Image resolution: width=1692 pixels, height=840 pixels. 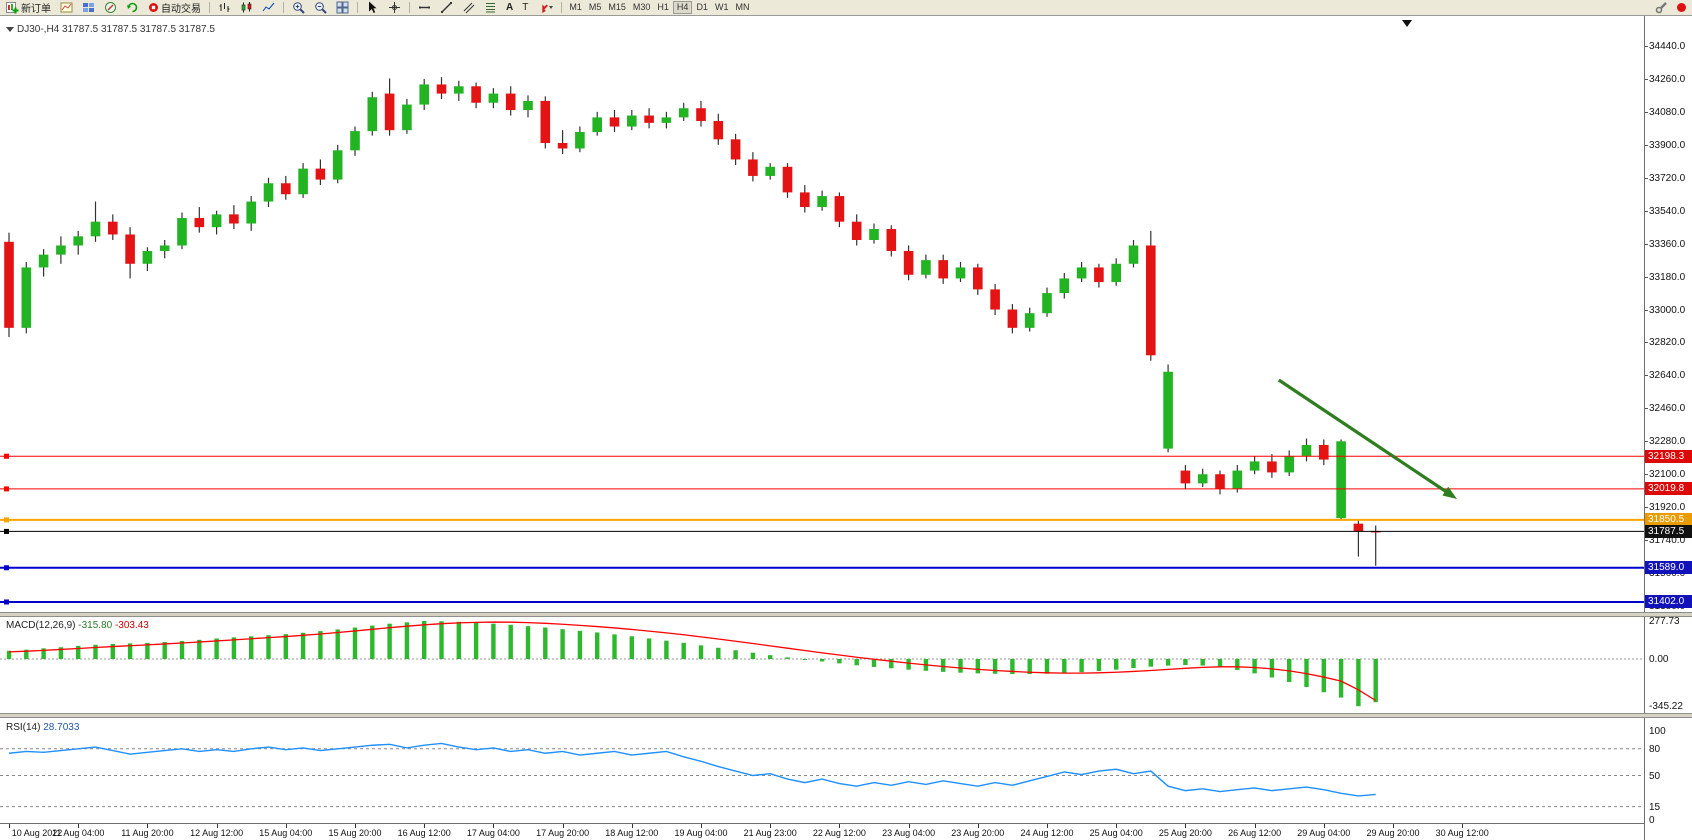 I want to click on time-axis-label: 12 Aug 12:00, so click(x=217, y=833).